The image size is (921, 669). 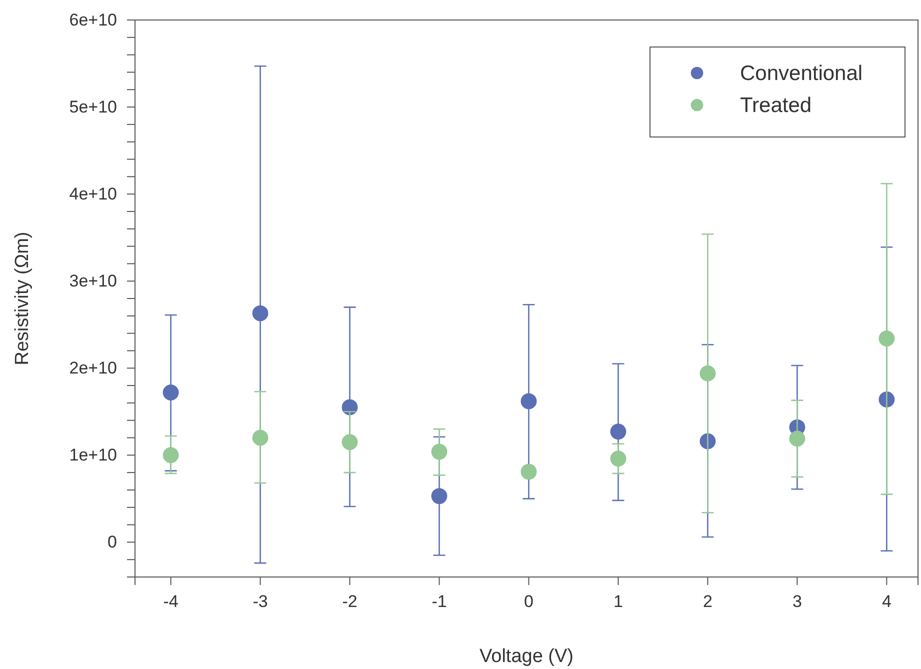 I want to click on x-tick-label: 4, so click(x=887, y=602).